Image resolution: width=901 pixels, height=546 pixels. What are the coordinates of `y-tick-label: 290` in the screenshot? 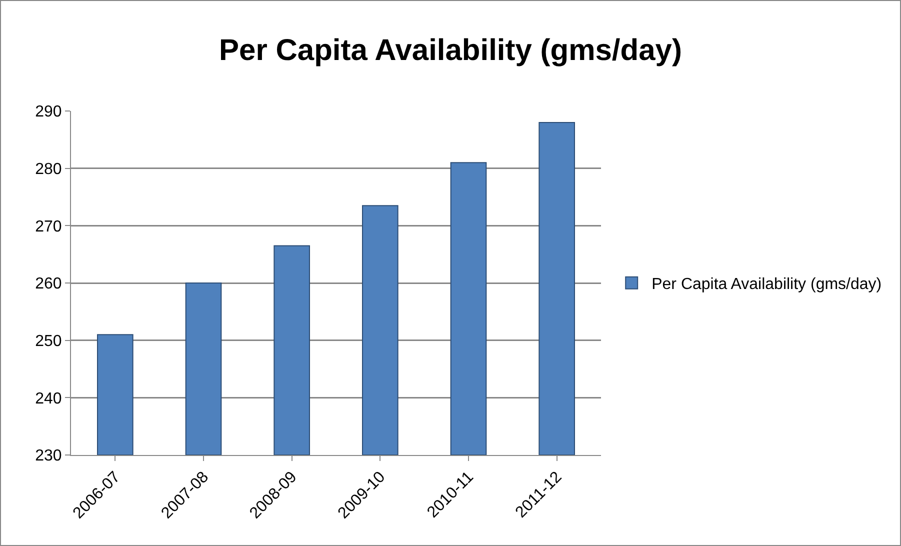 It's located at (48, 112).